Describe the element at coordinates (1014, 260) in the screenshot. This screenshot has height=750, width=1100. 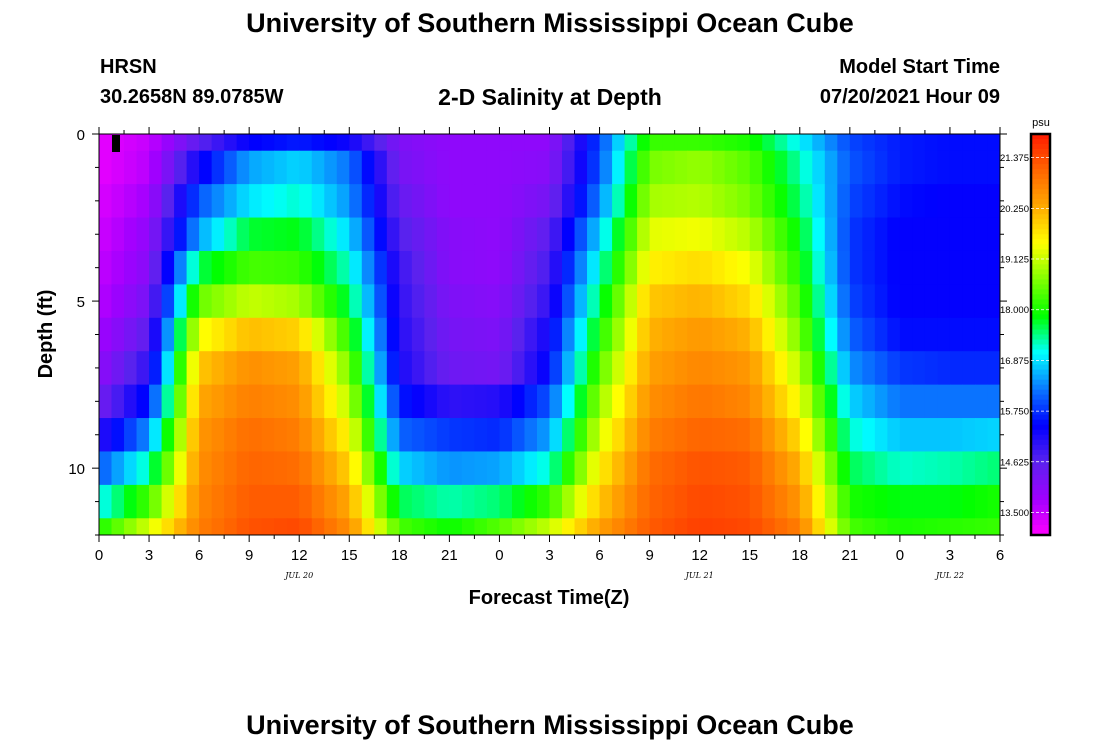
I see `colorbar-label: 19.125` at that location.